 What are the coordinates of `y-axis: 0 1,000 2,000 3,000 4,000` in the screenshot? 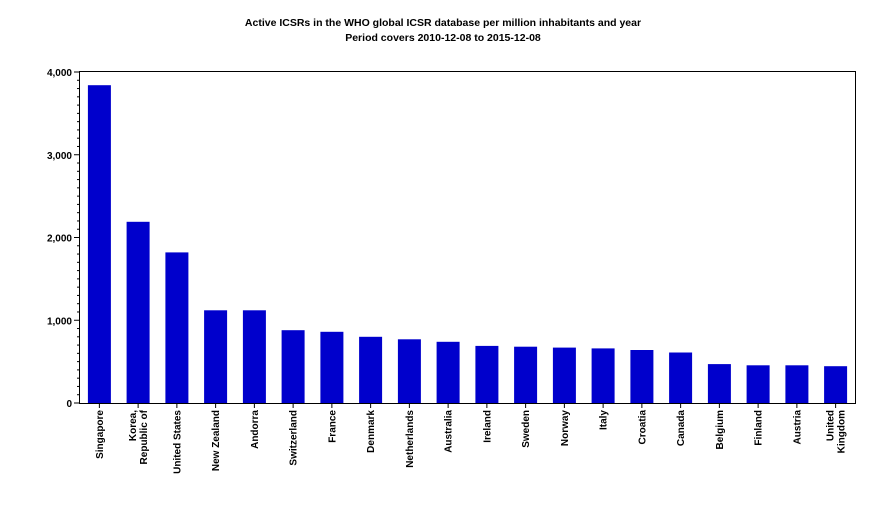 It's located at (63, 239).